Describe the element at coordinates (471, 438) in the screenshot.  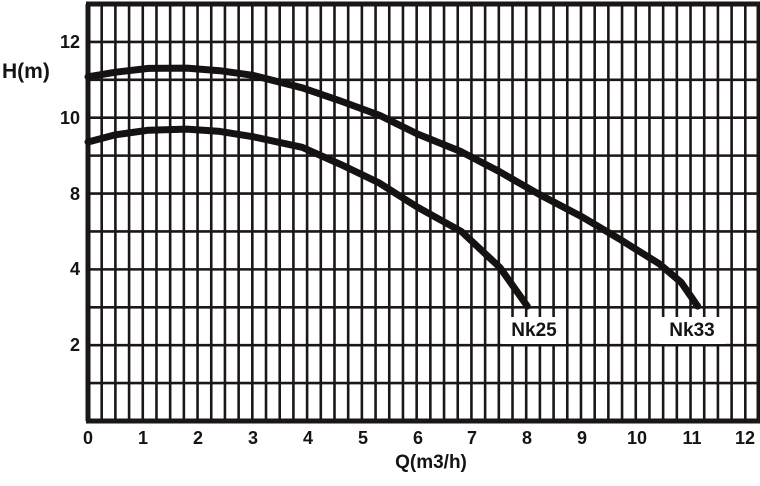
I see `x-tick-label-7: 7` at that location.